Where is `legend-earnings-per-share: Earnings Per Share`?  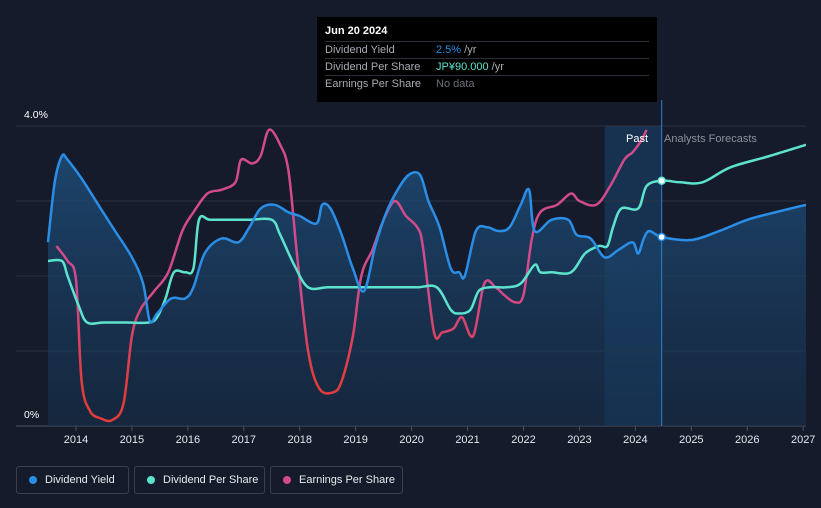
legend-earnings-per-share: Earnings Per Share is located at coordinates (336, 480).